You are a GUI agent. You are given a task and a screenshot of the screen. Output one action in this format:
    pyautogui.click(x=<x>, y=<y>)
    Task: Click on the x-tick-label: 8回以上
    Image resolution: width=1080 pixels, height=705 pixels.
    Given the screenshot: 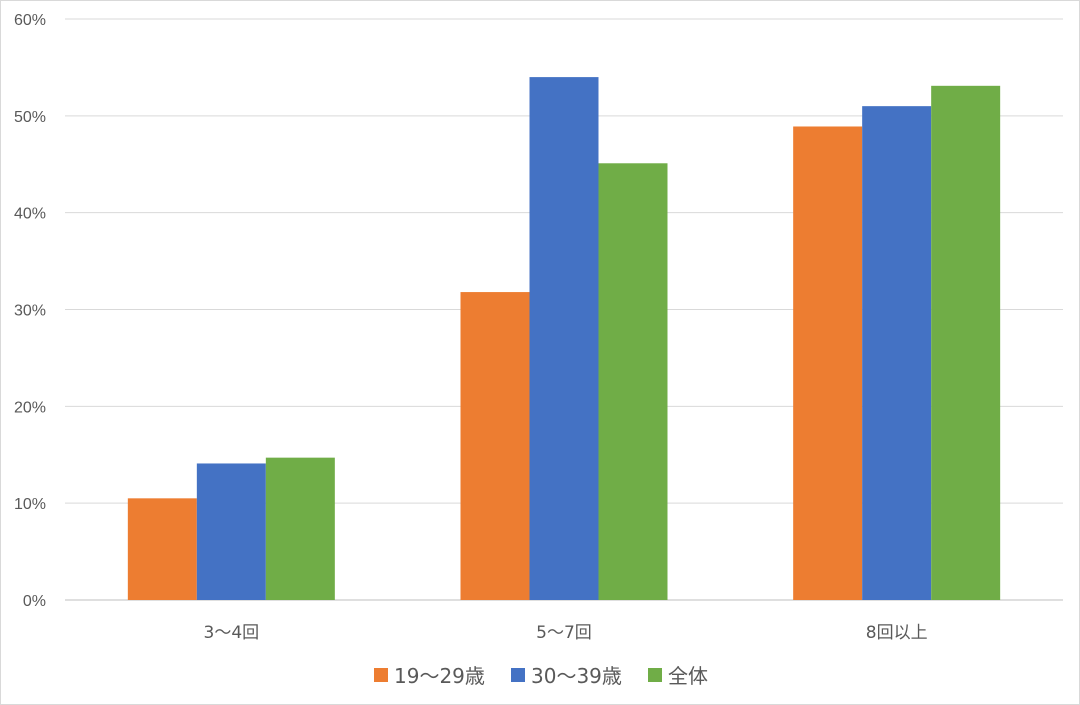 What is the action you would take?
    pyautogui.click(x=897, y=633)
    